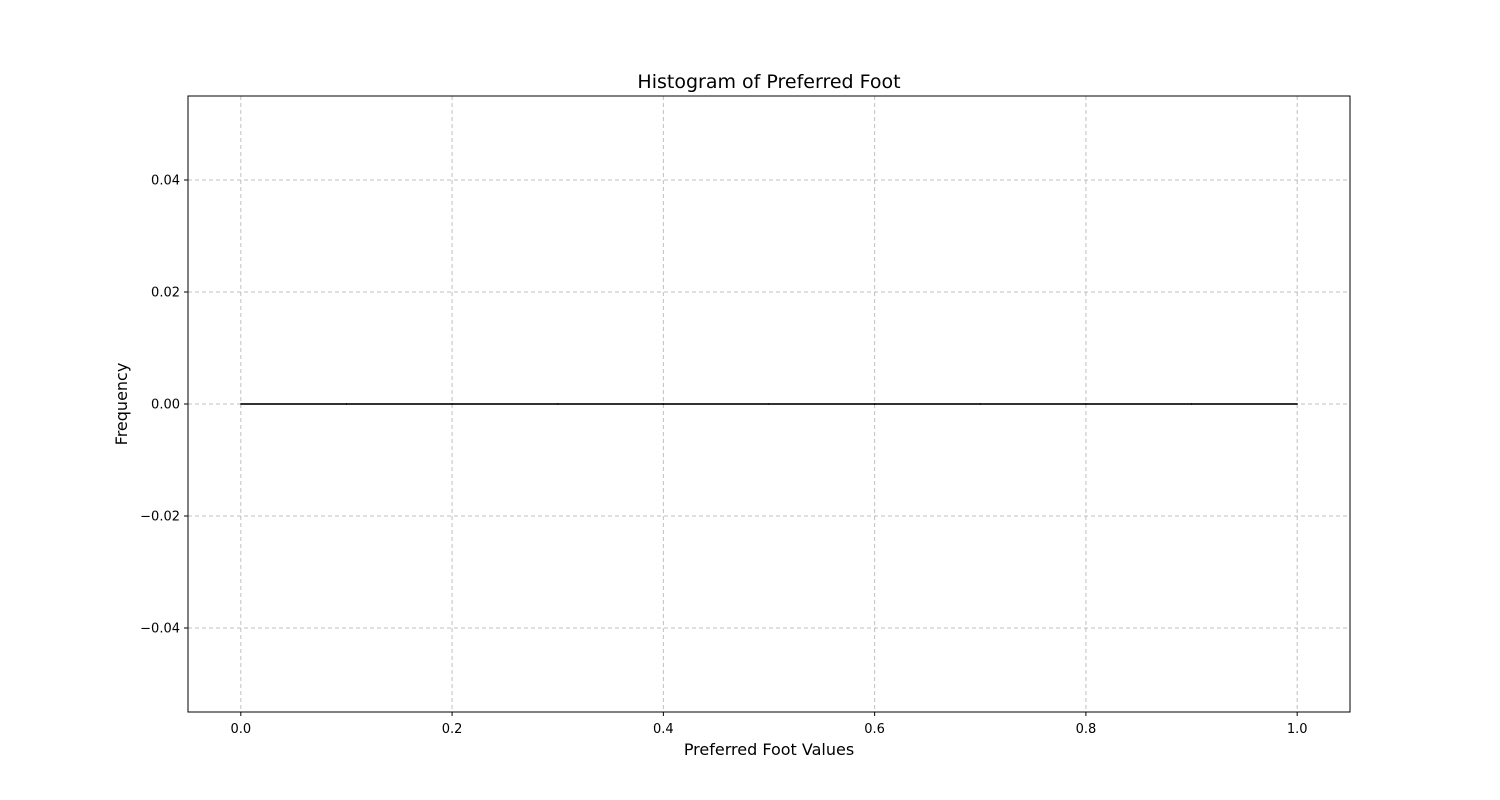  What do you see at coordinates (1297, 729) in the screenshot?
I see `x-tick-label: 1.0` at bounding box center [1297, 729].